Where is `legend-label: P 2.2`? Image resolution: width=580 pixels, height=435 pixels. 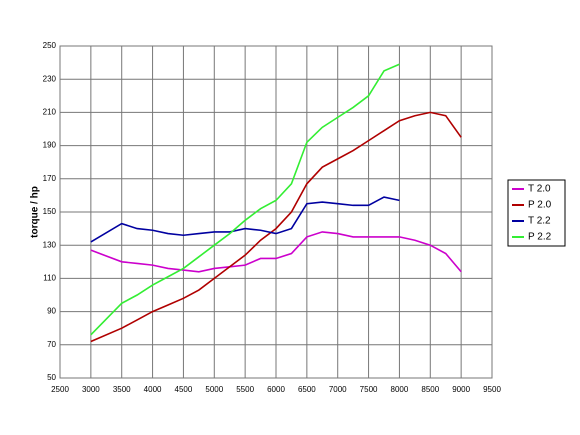
legend-label: P 2.2 is located at coordinates (540, 237).